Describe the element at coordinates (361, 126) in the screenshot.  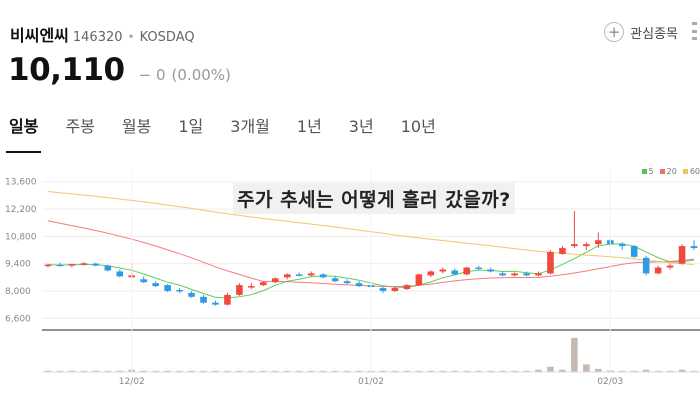
I see `tab-3year: 3년` at that location.